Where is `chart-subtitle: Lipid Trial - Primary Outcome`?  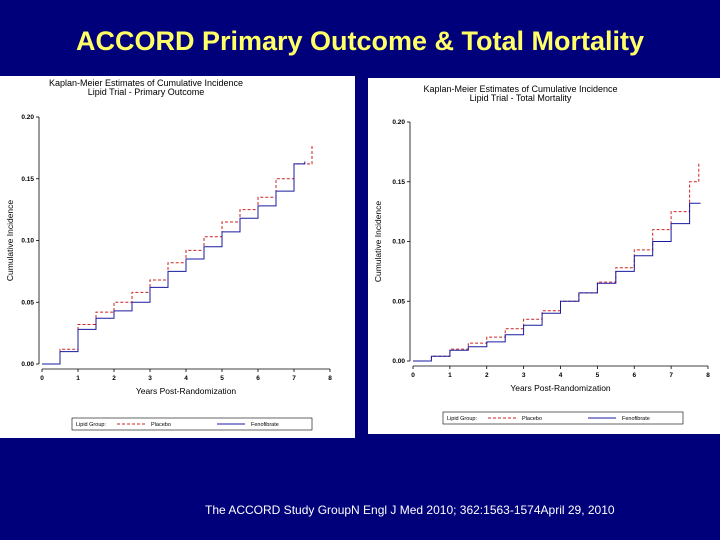
chart-subtitle: Lipid Trial - Primary Outcome is located at coordinates (146, 92).